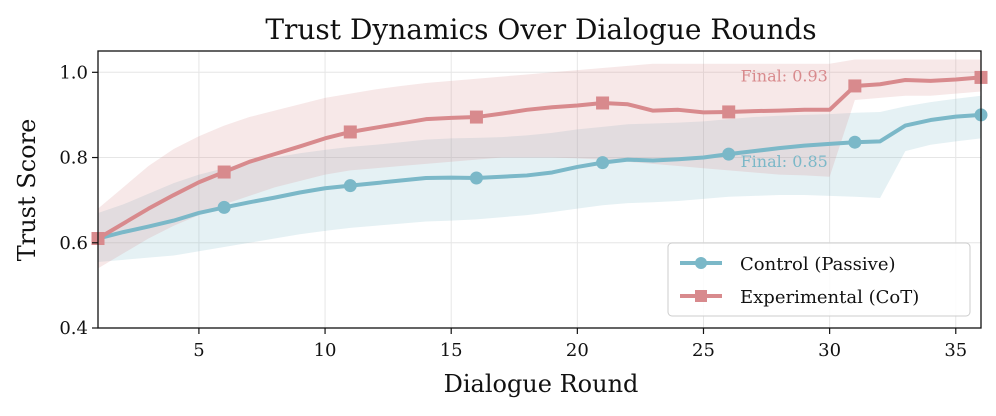 This screenshot has width=996, height=416. I want to click on y-tick-label-1: 0.6, so click(73, 243).